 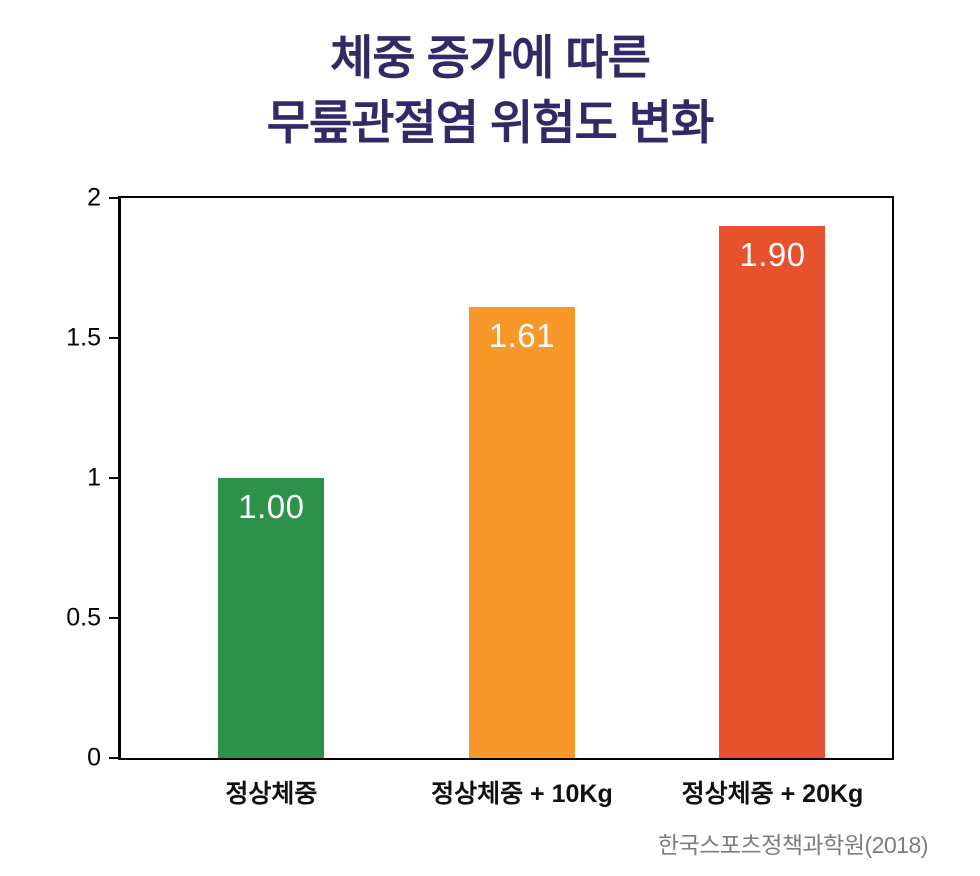 I want to click on bar: 1.61, so click(x=521, y=532).